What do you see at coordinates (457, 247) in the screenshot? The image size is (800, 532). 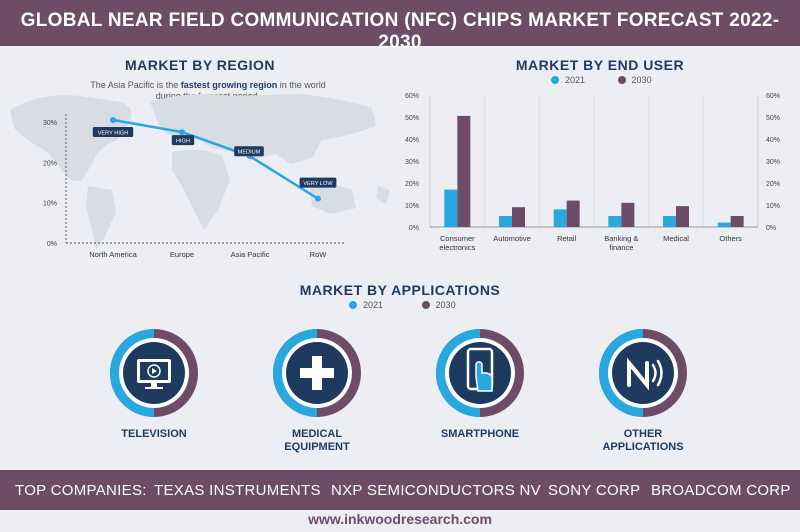 I see `eu-x-label: electronics` at bounding box center [457, 247].